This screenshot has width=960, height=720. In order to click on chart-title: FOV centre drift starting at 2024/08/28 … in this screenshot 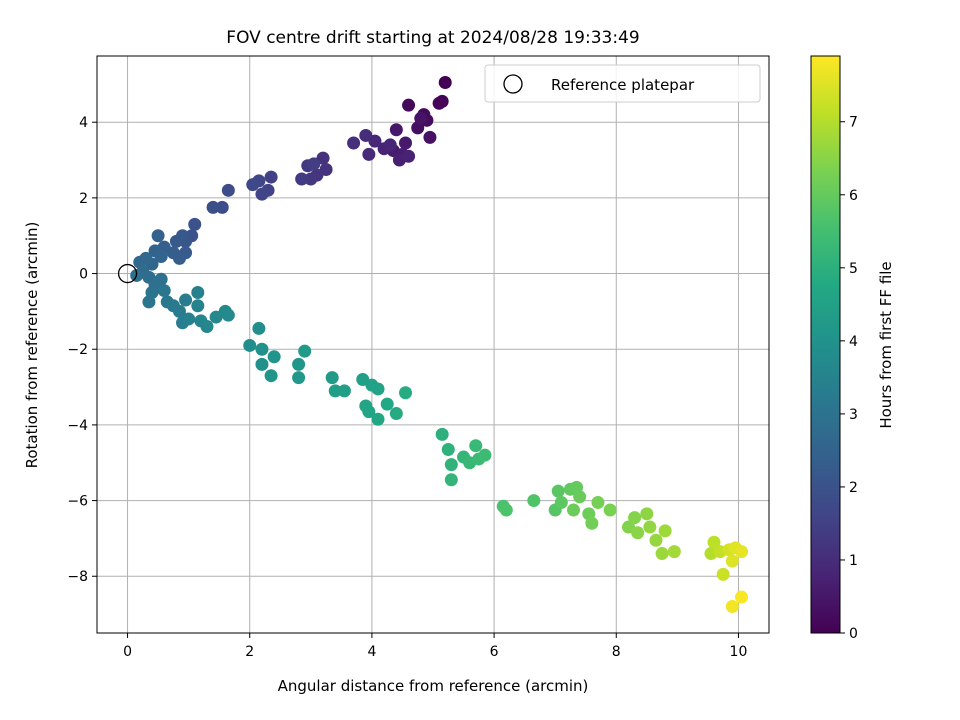, I will do `click(432, 38)`.